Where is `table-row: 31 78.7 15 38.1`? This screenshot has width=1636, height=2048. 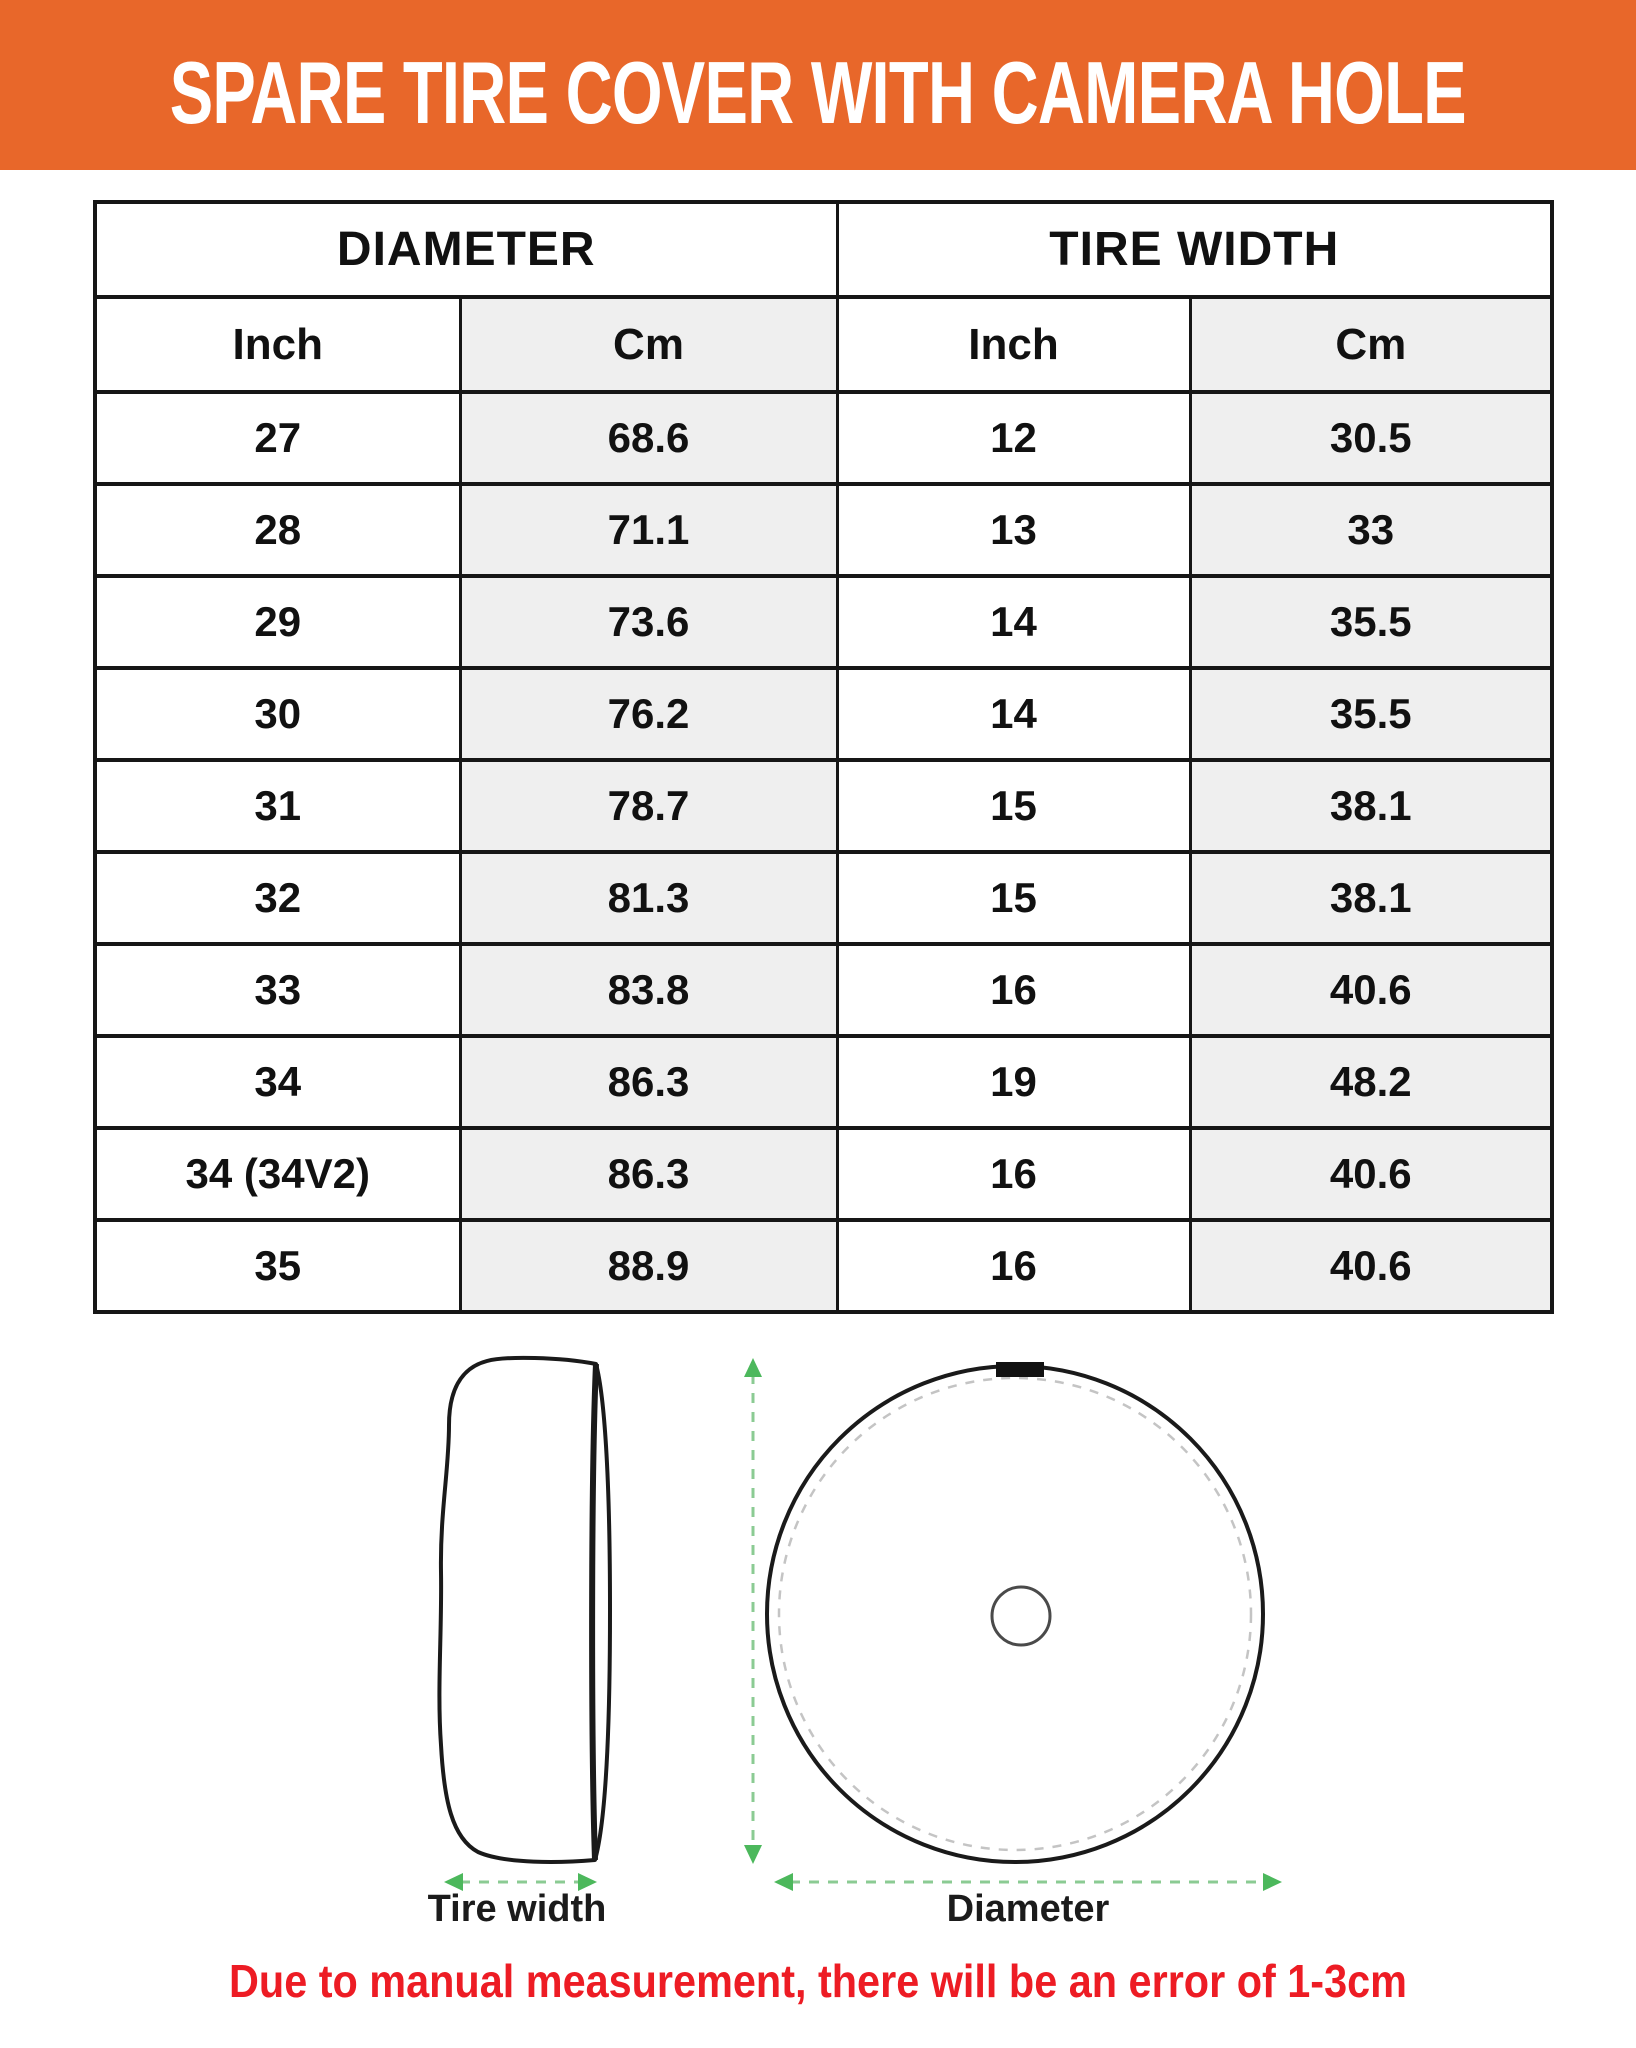
table-row: 31 78.7 15 38.1 is located at coordinates (823, 806).